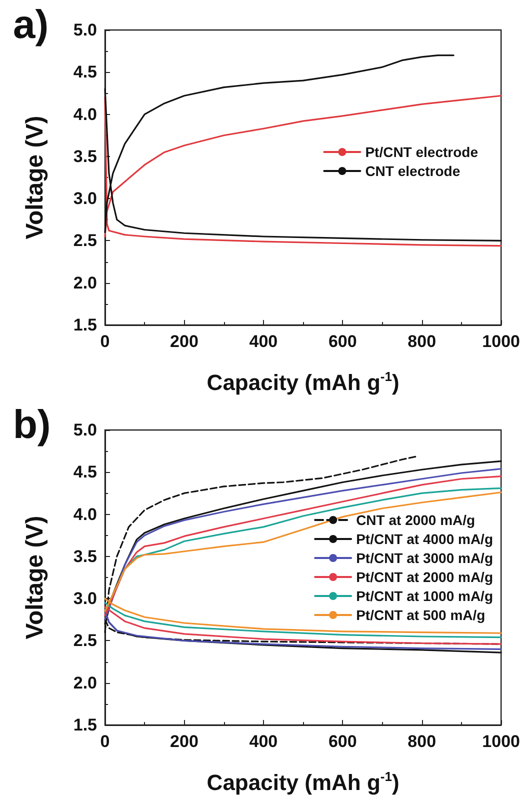 The width and height of the screenshot is (523, 801). I want to click on legend-label: Pt/CNT at 2000 mA/g, so click(425, 577).